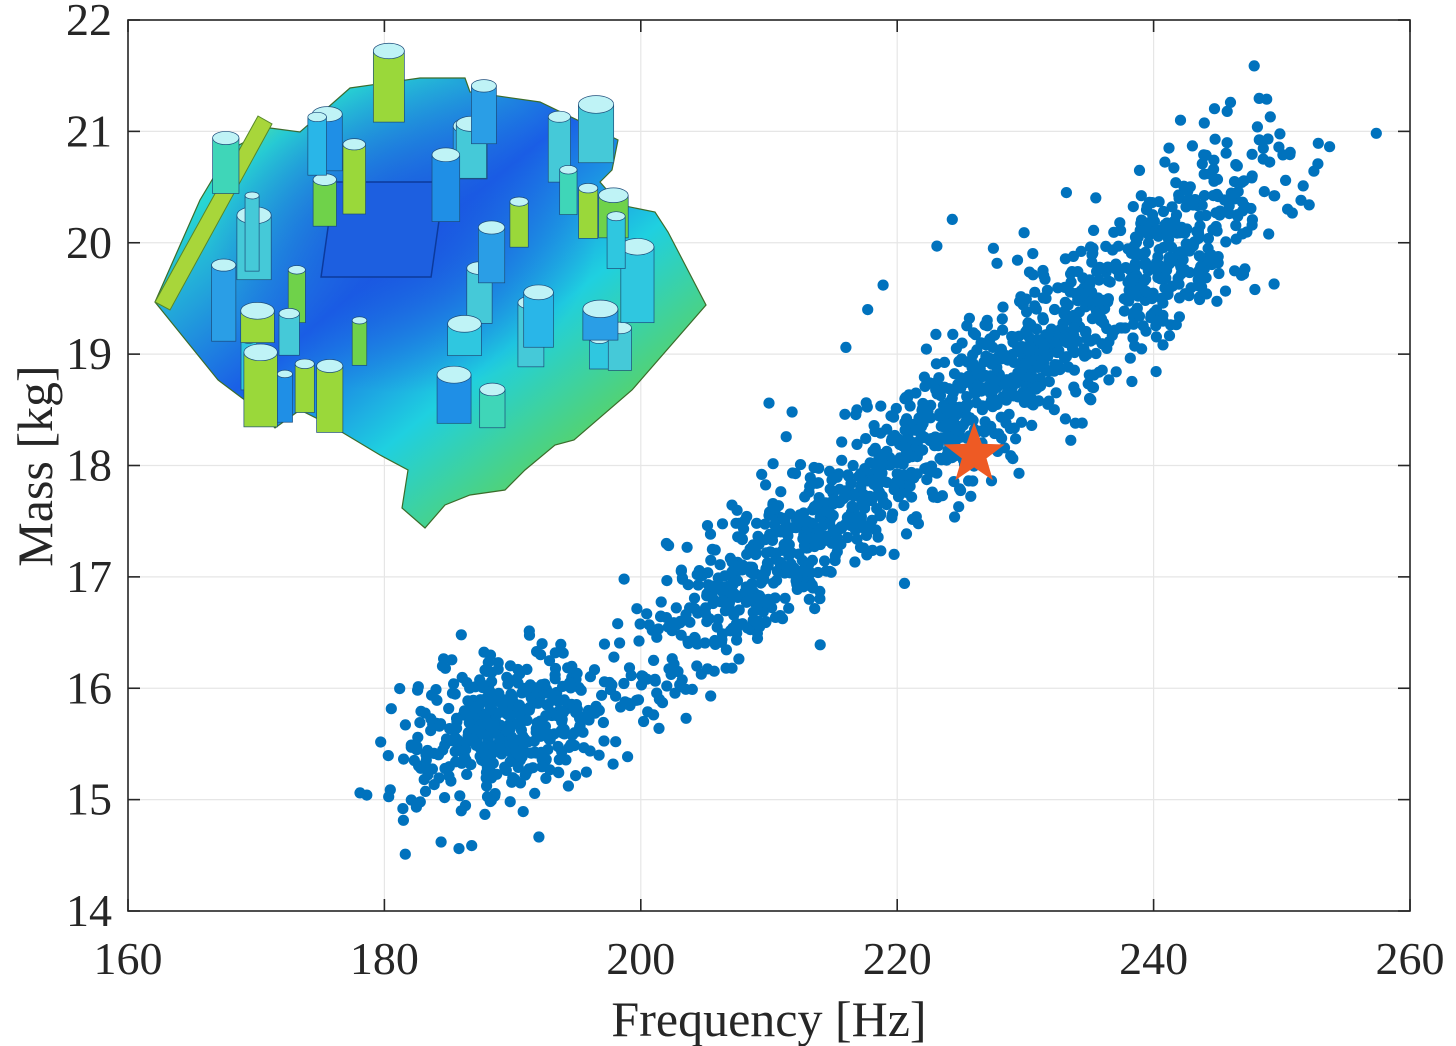 This screenshot has width=1456, height=1046. I want to click on y-tick-label: 16, so click(89, 687).